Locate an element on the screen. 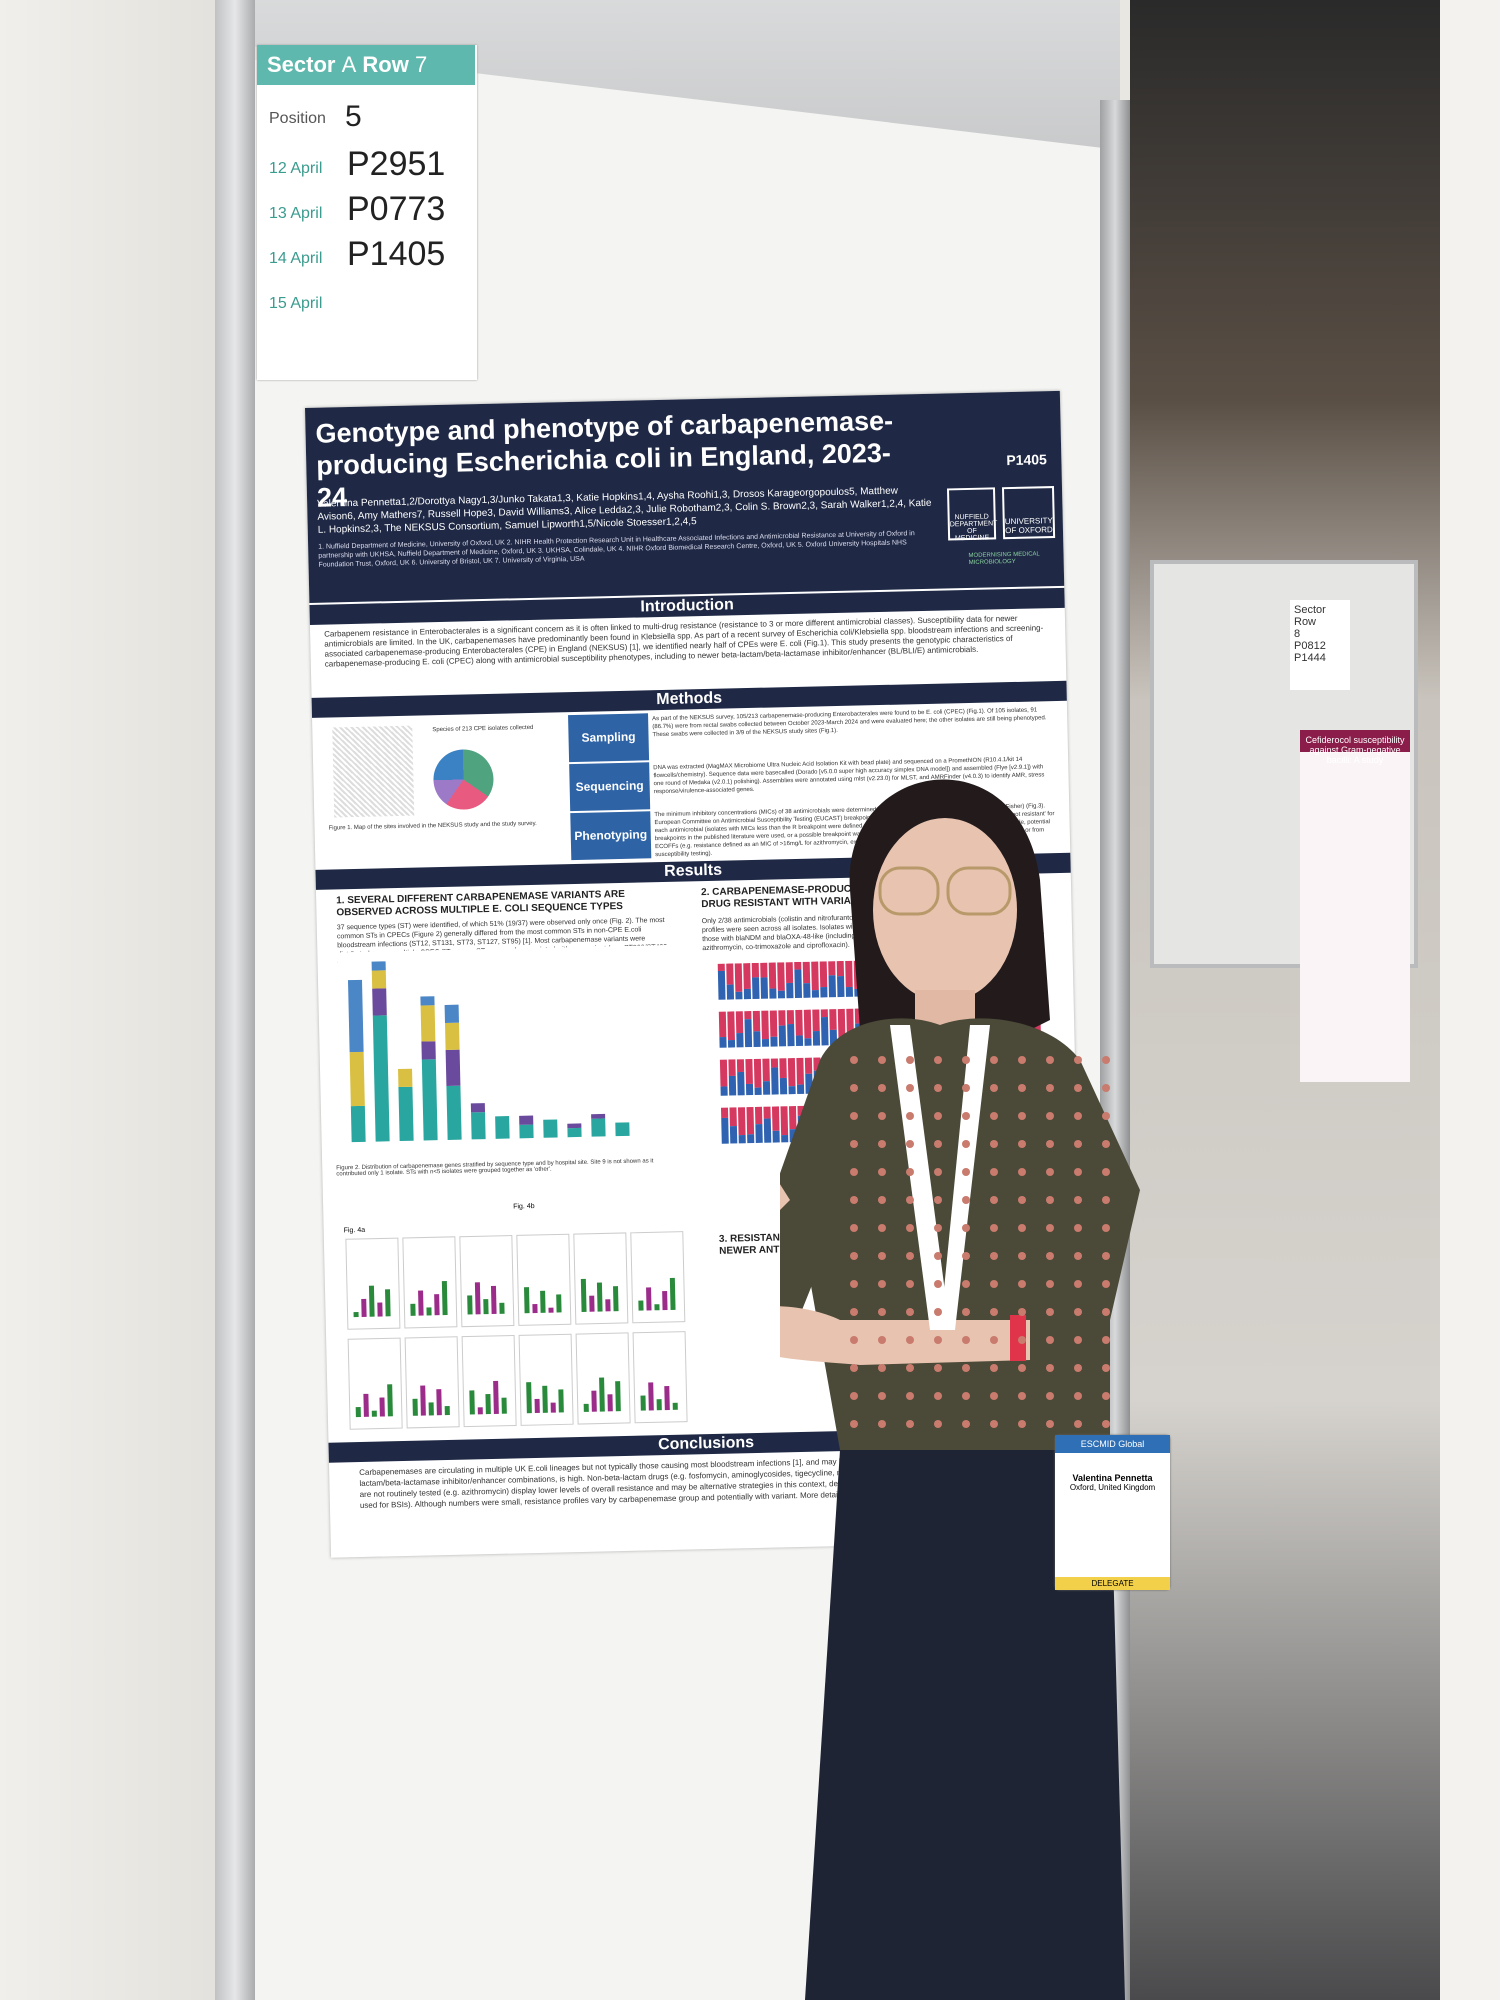 This screenshot has width=1500, height=2000. background-sector-label: Sector is located at coordinates (1310, 610).